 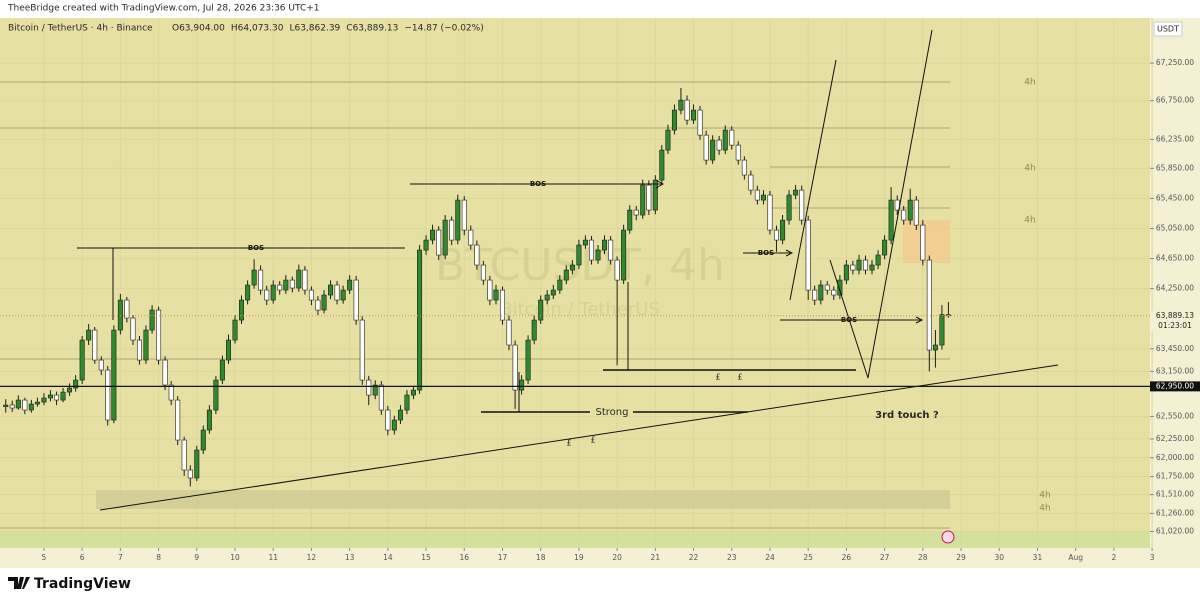 I want to click on y-tick-label: 63,450.00, so click(x=1175, y=348).